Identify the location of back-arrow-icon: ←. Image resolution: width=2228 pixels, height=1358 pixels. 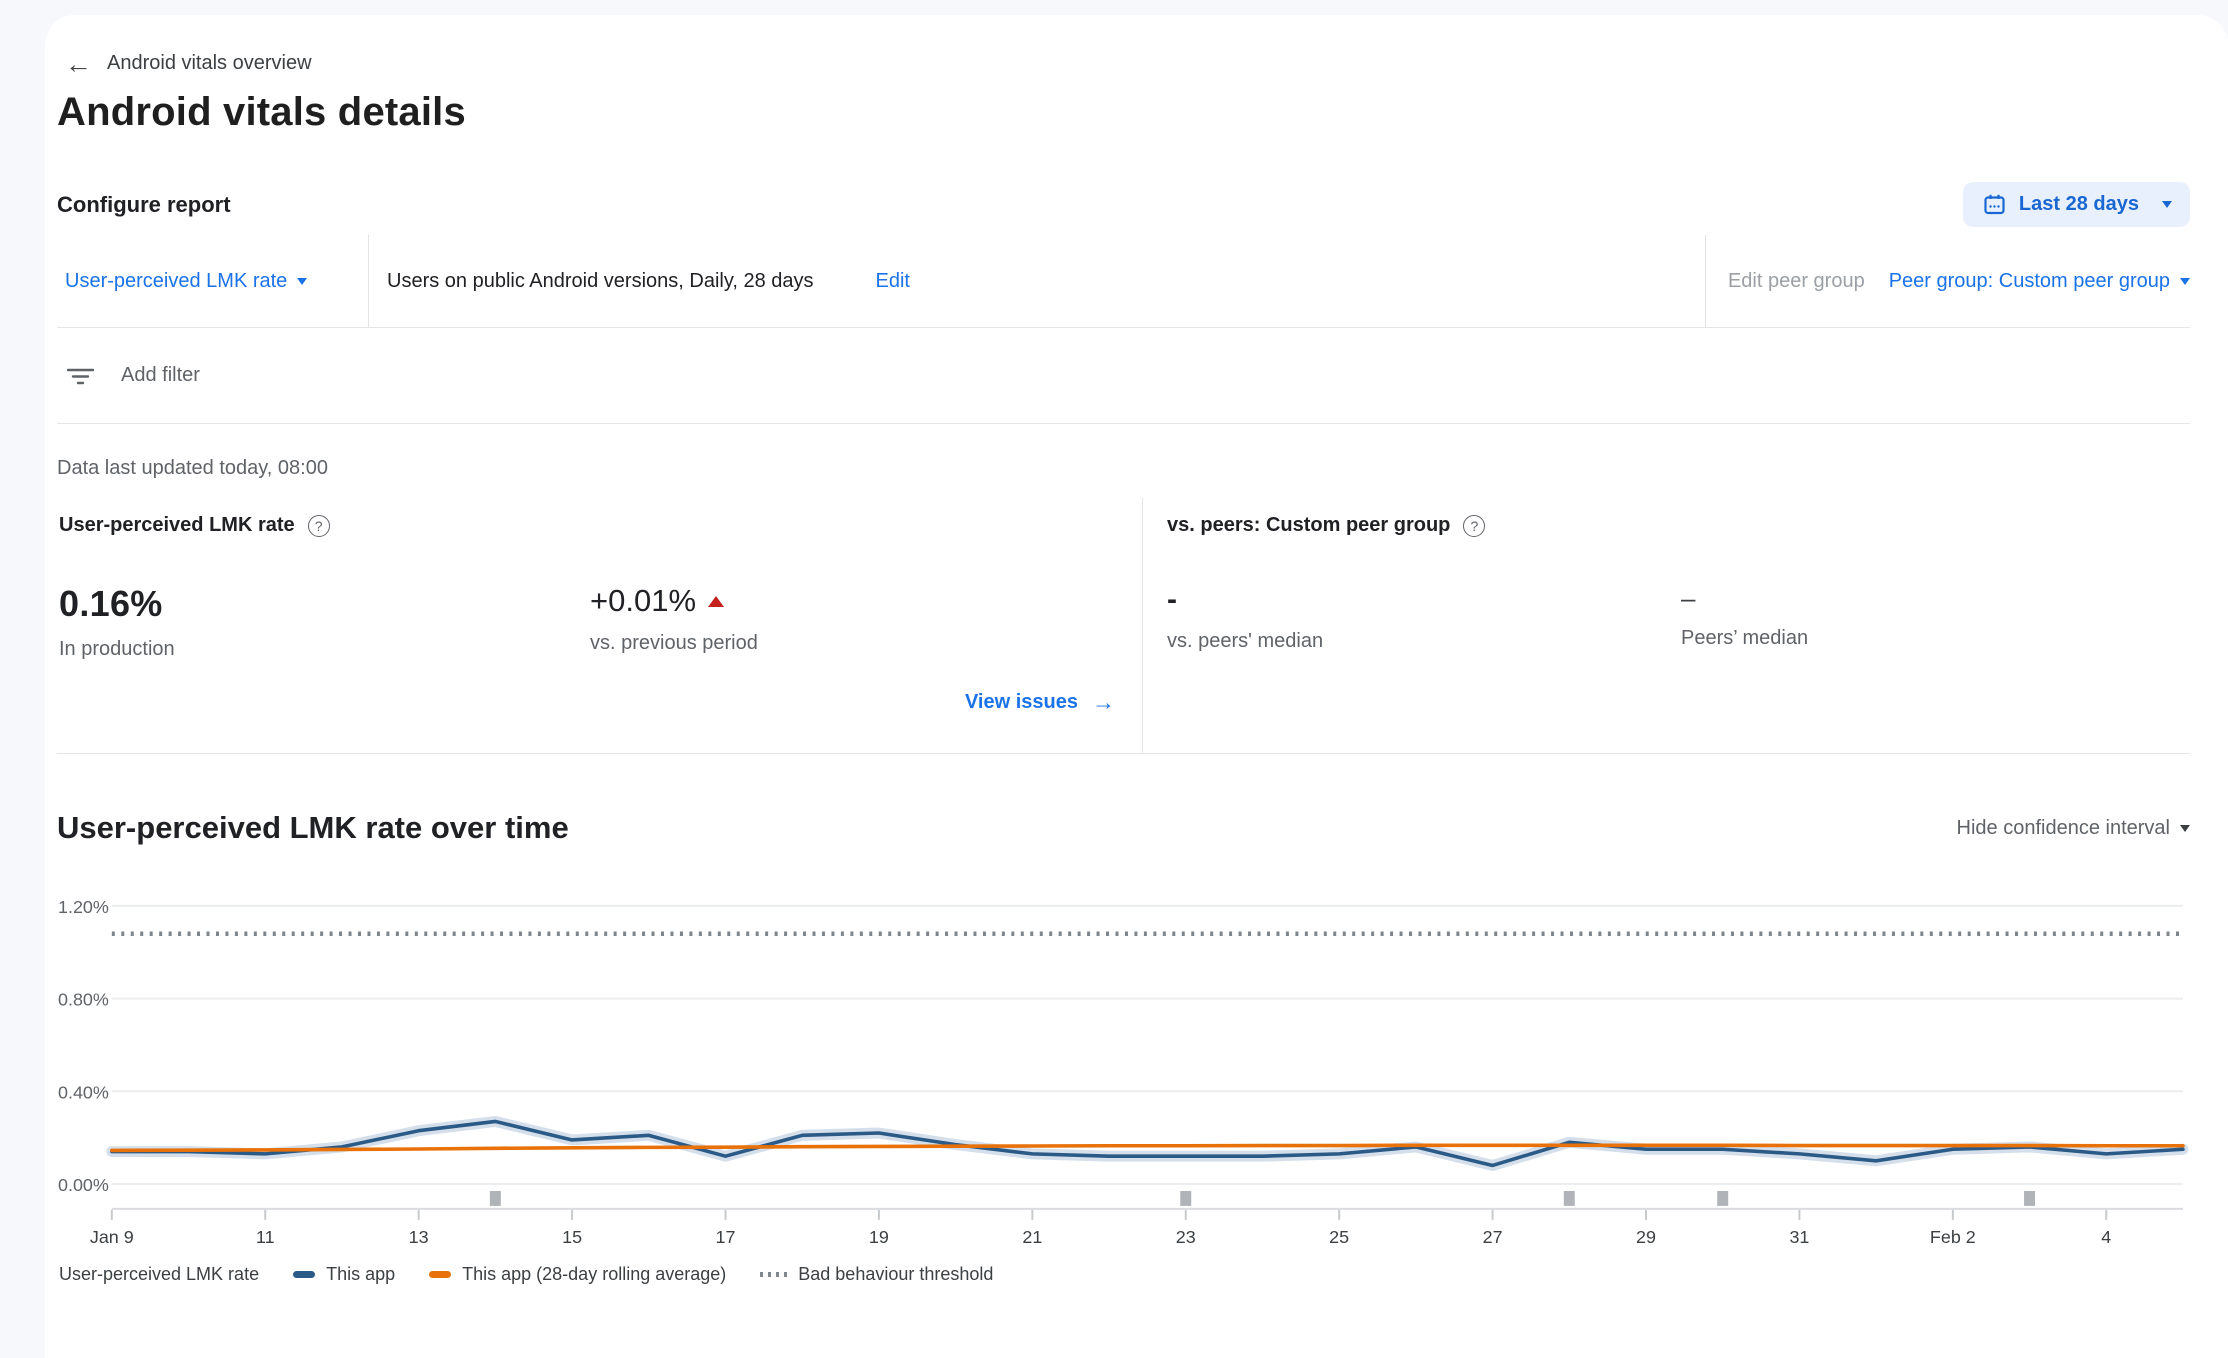
(78, 63).